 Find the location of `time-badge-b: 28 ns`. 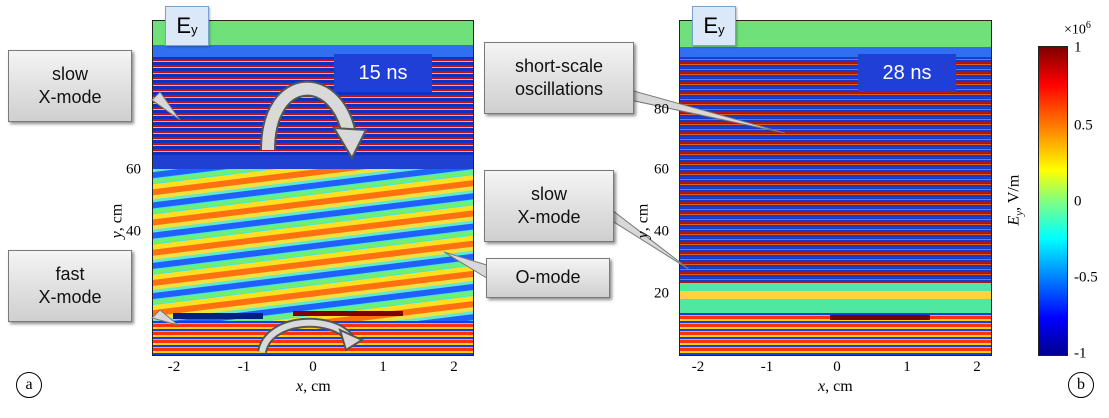

time-badge-b: 28 ns is located at coordinates (907, 73).